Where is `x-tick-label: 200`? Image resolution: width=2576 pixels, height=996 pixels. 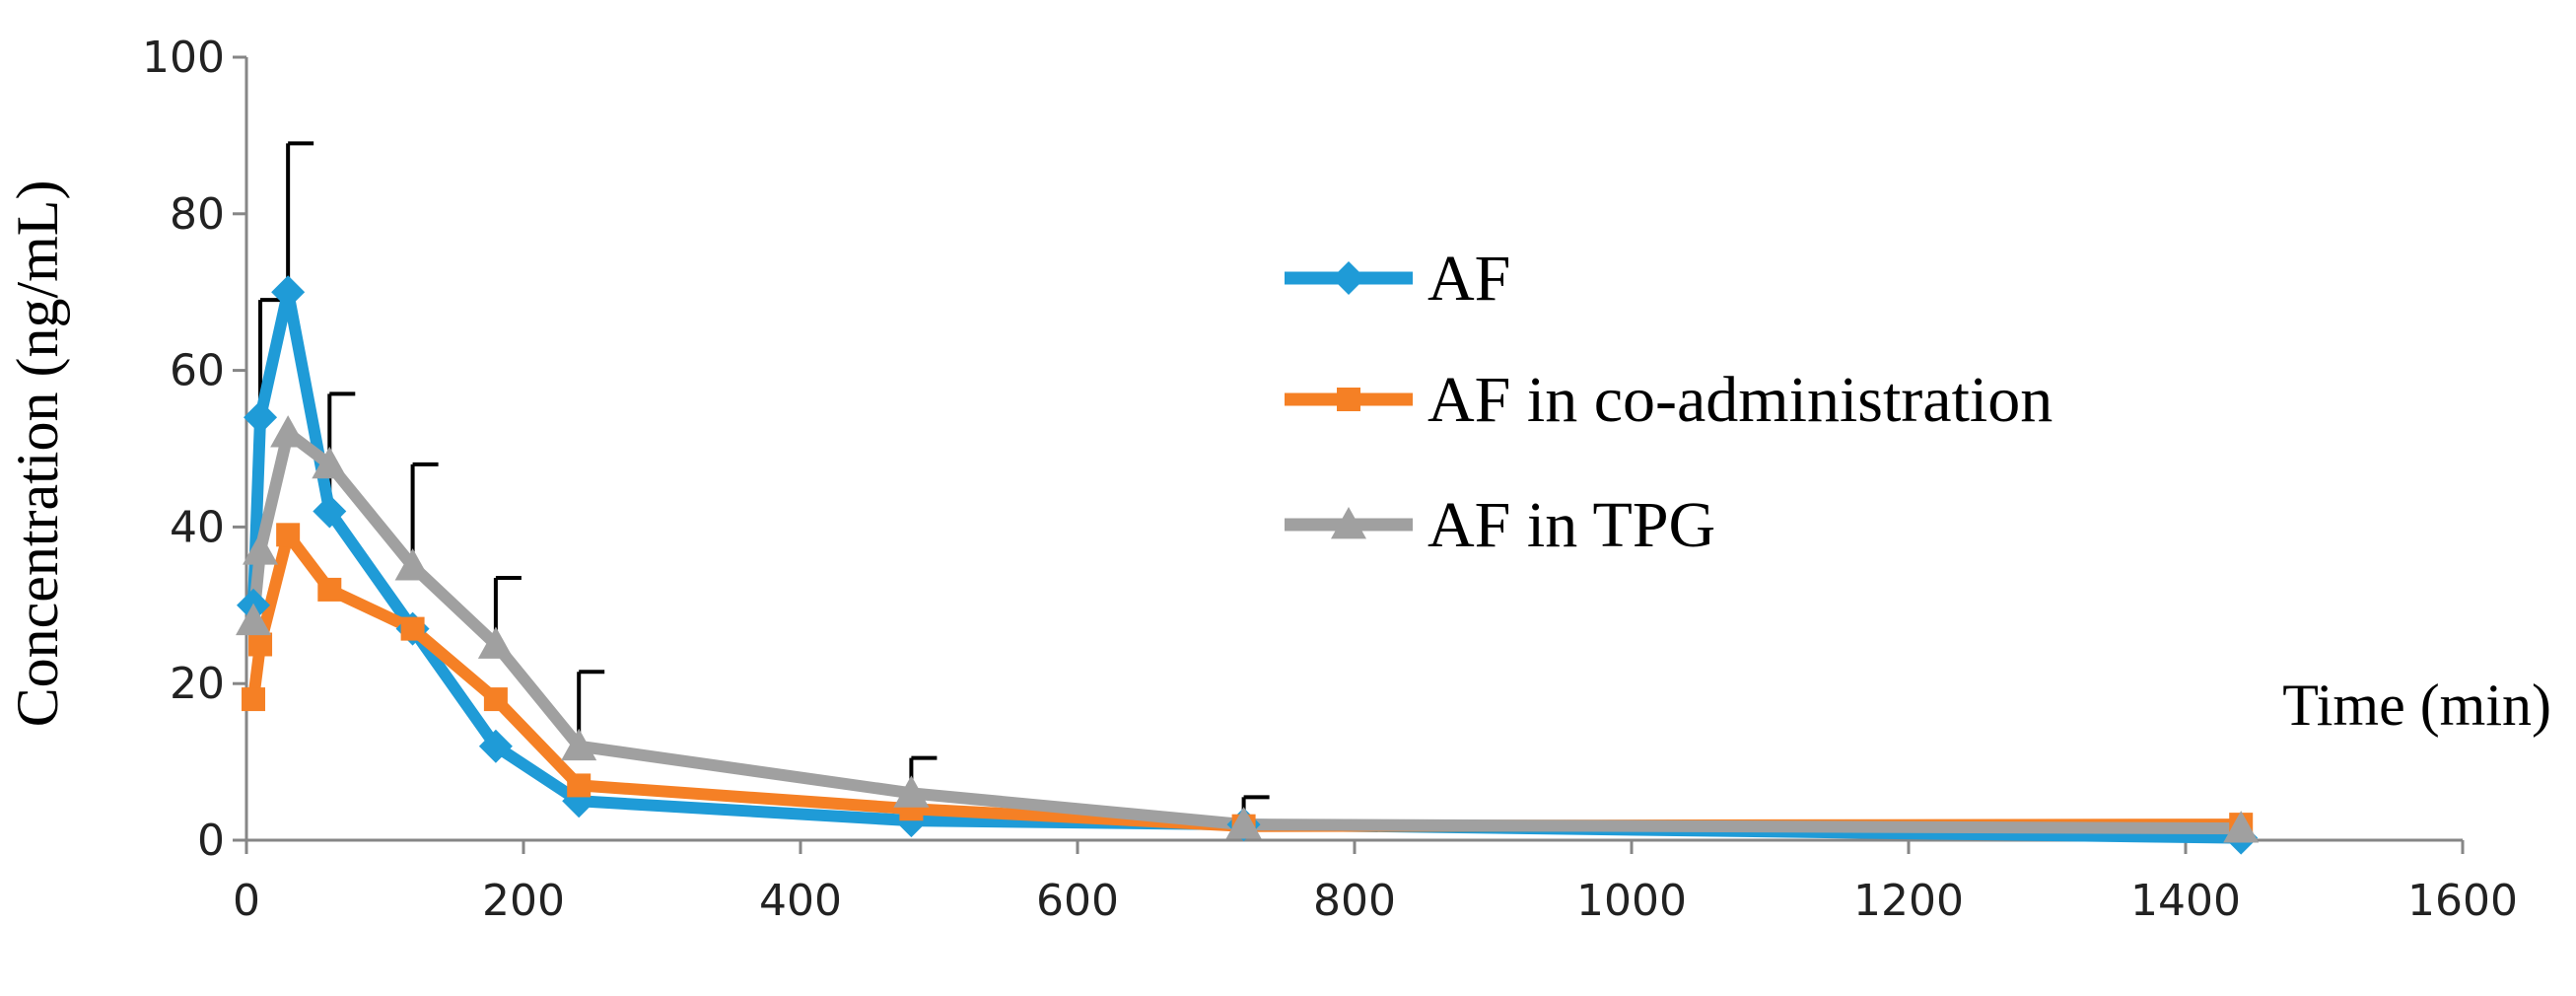
x-tick-label: 200 is located at coordinates (523, 901).